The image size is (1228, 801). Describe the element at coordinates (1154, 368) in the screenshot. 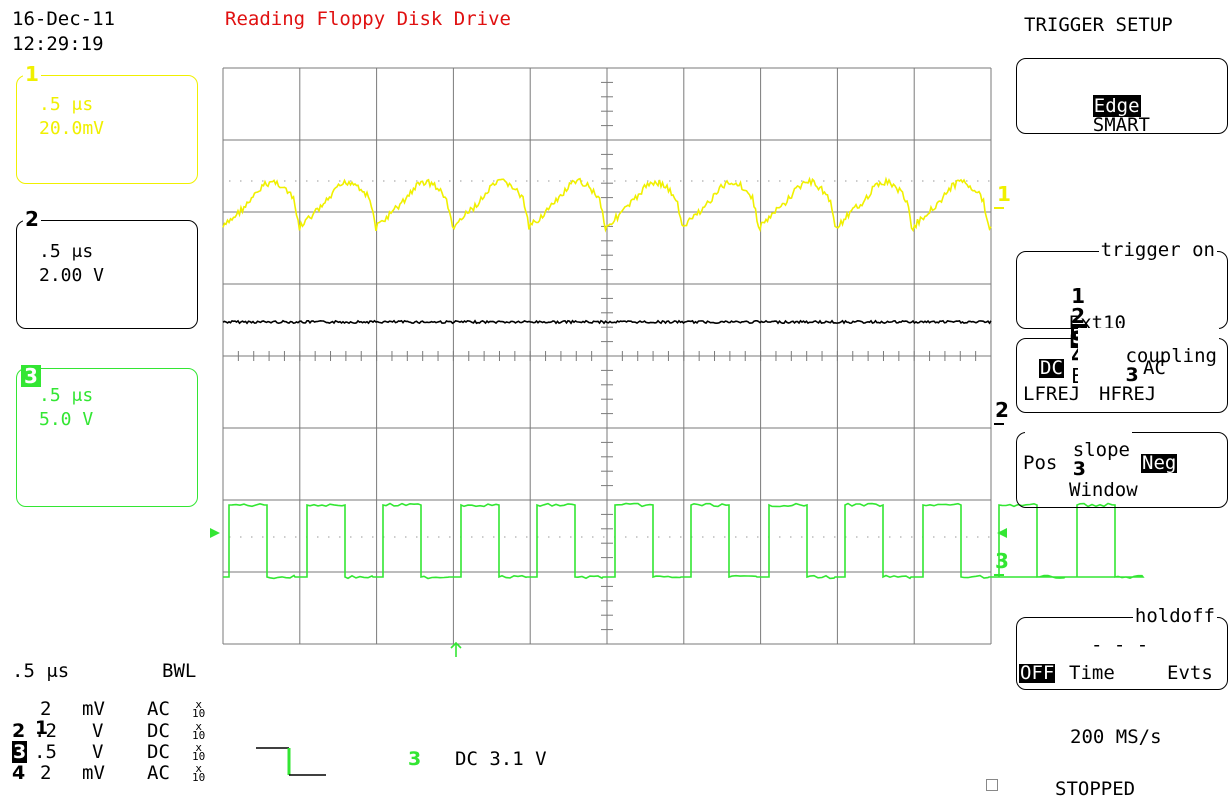

I see `coupling-ac-option: AC` at that location.